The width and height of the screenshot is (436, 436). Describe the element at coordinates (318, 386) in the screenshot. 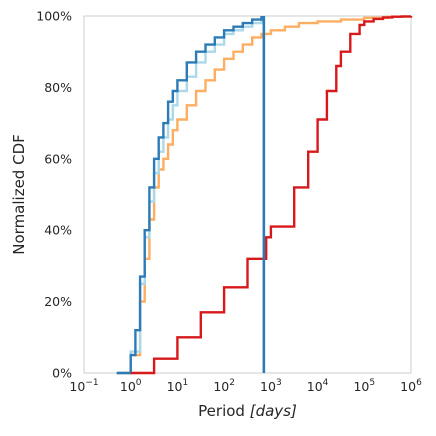

I see `x-tick-label: 10⁴` at that location.